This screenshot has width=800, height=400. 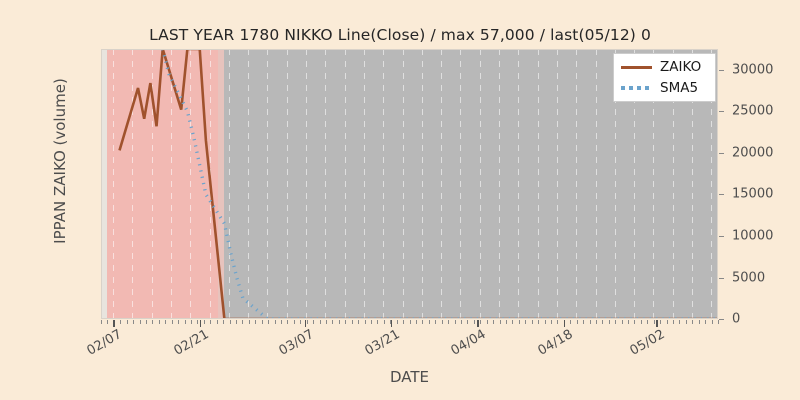 I want to click on x-axis-label: DATE, so click(x=409, y=377).